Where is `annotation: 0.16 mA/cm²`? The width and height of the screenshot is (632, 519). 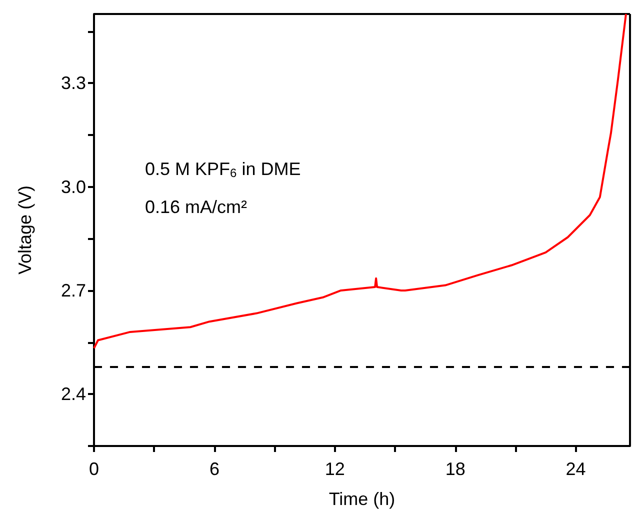
annotation: 0.16 mA/cm² is located at coordinates (196, 207).